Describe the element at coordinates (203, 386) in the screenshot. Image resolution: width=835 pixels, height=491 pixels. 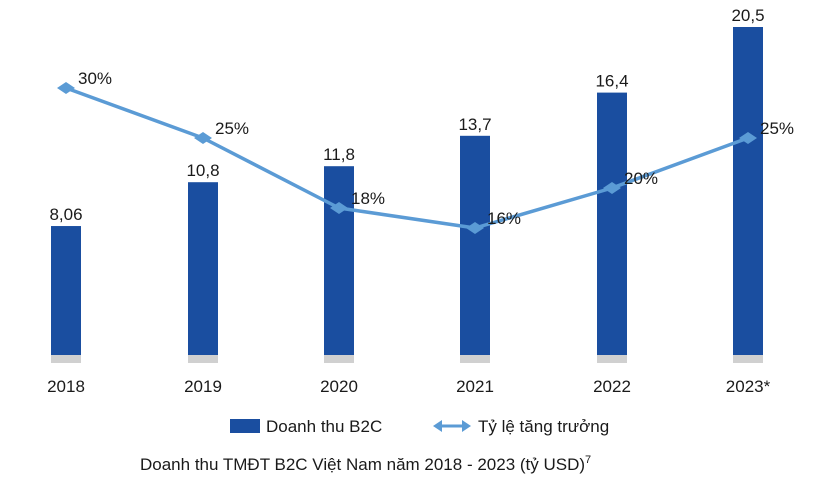
I see `x-tick-2019: 2019` at that location.